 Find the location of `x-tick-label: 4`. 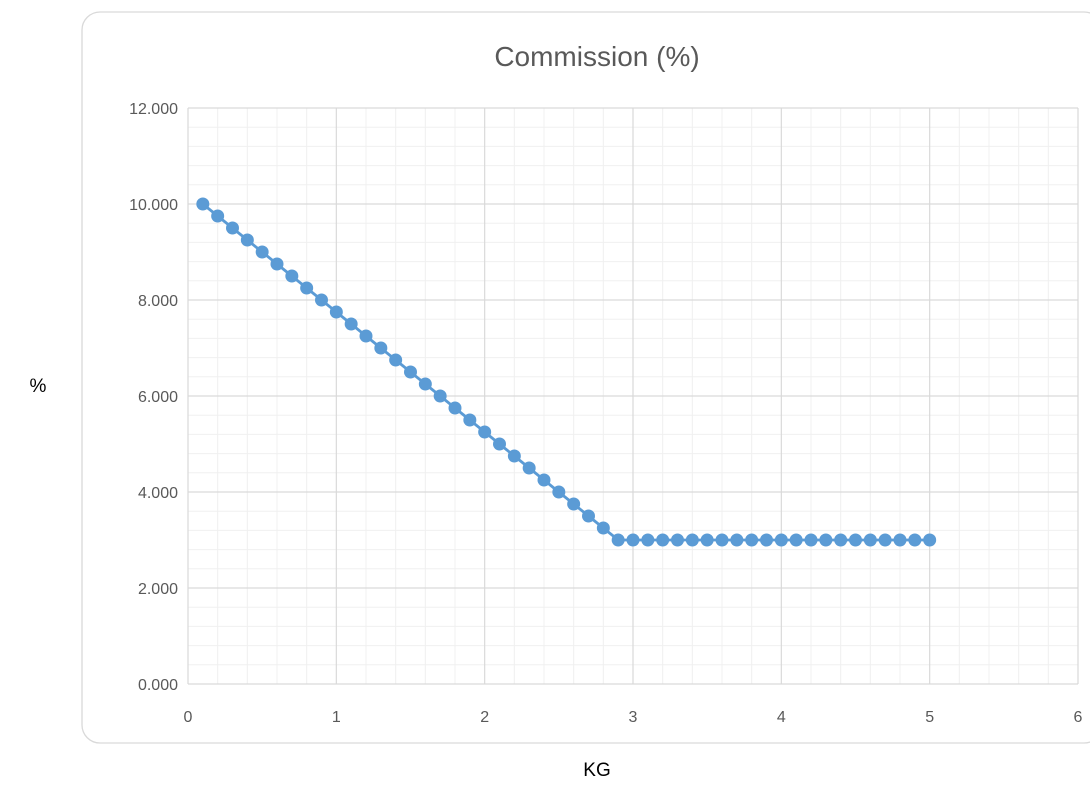

x-tick-label: 4 is located at coordinates (781, 717).